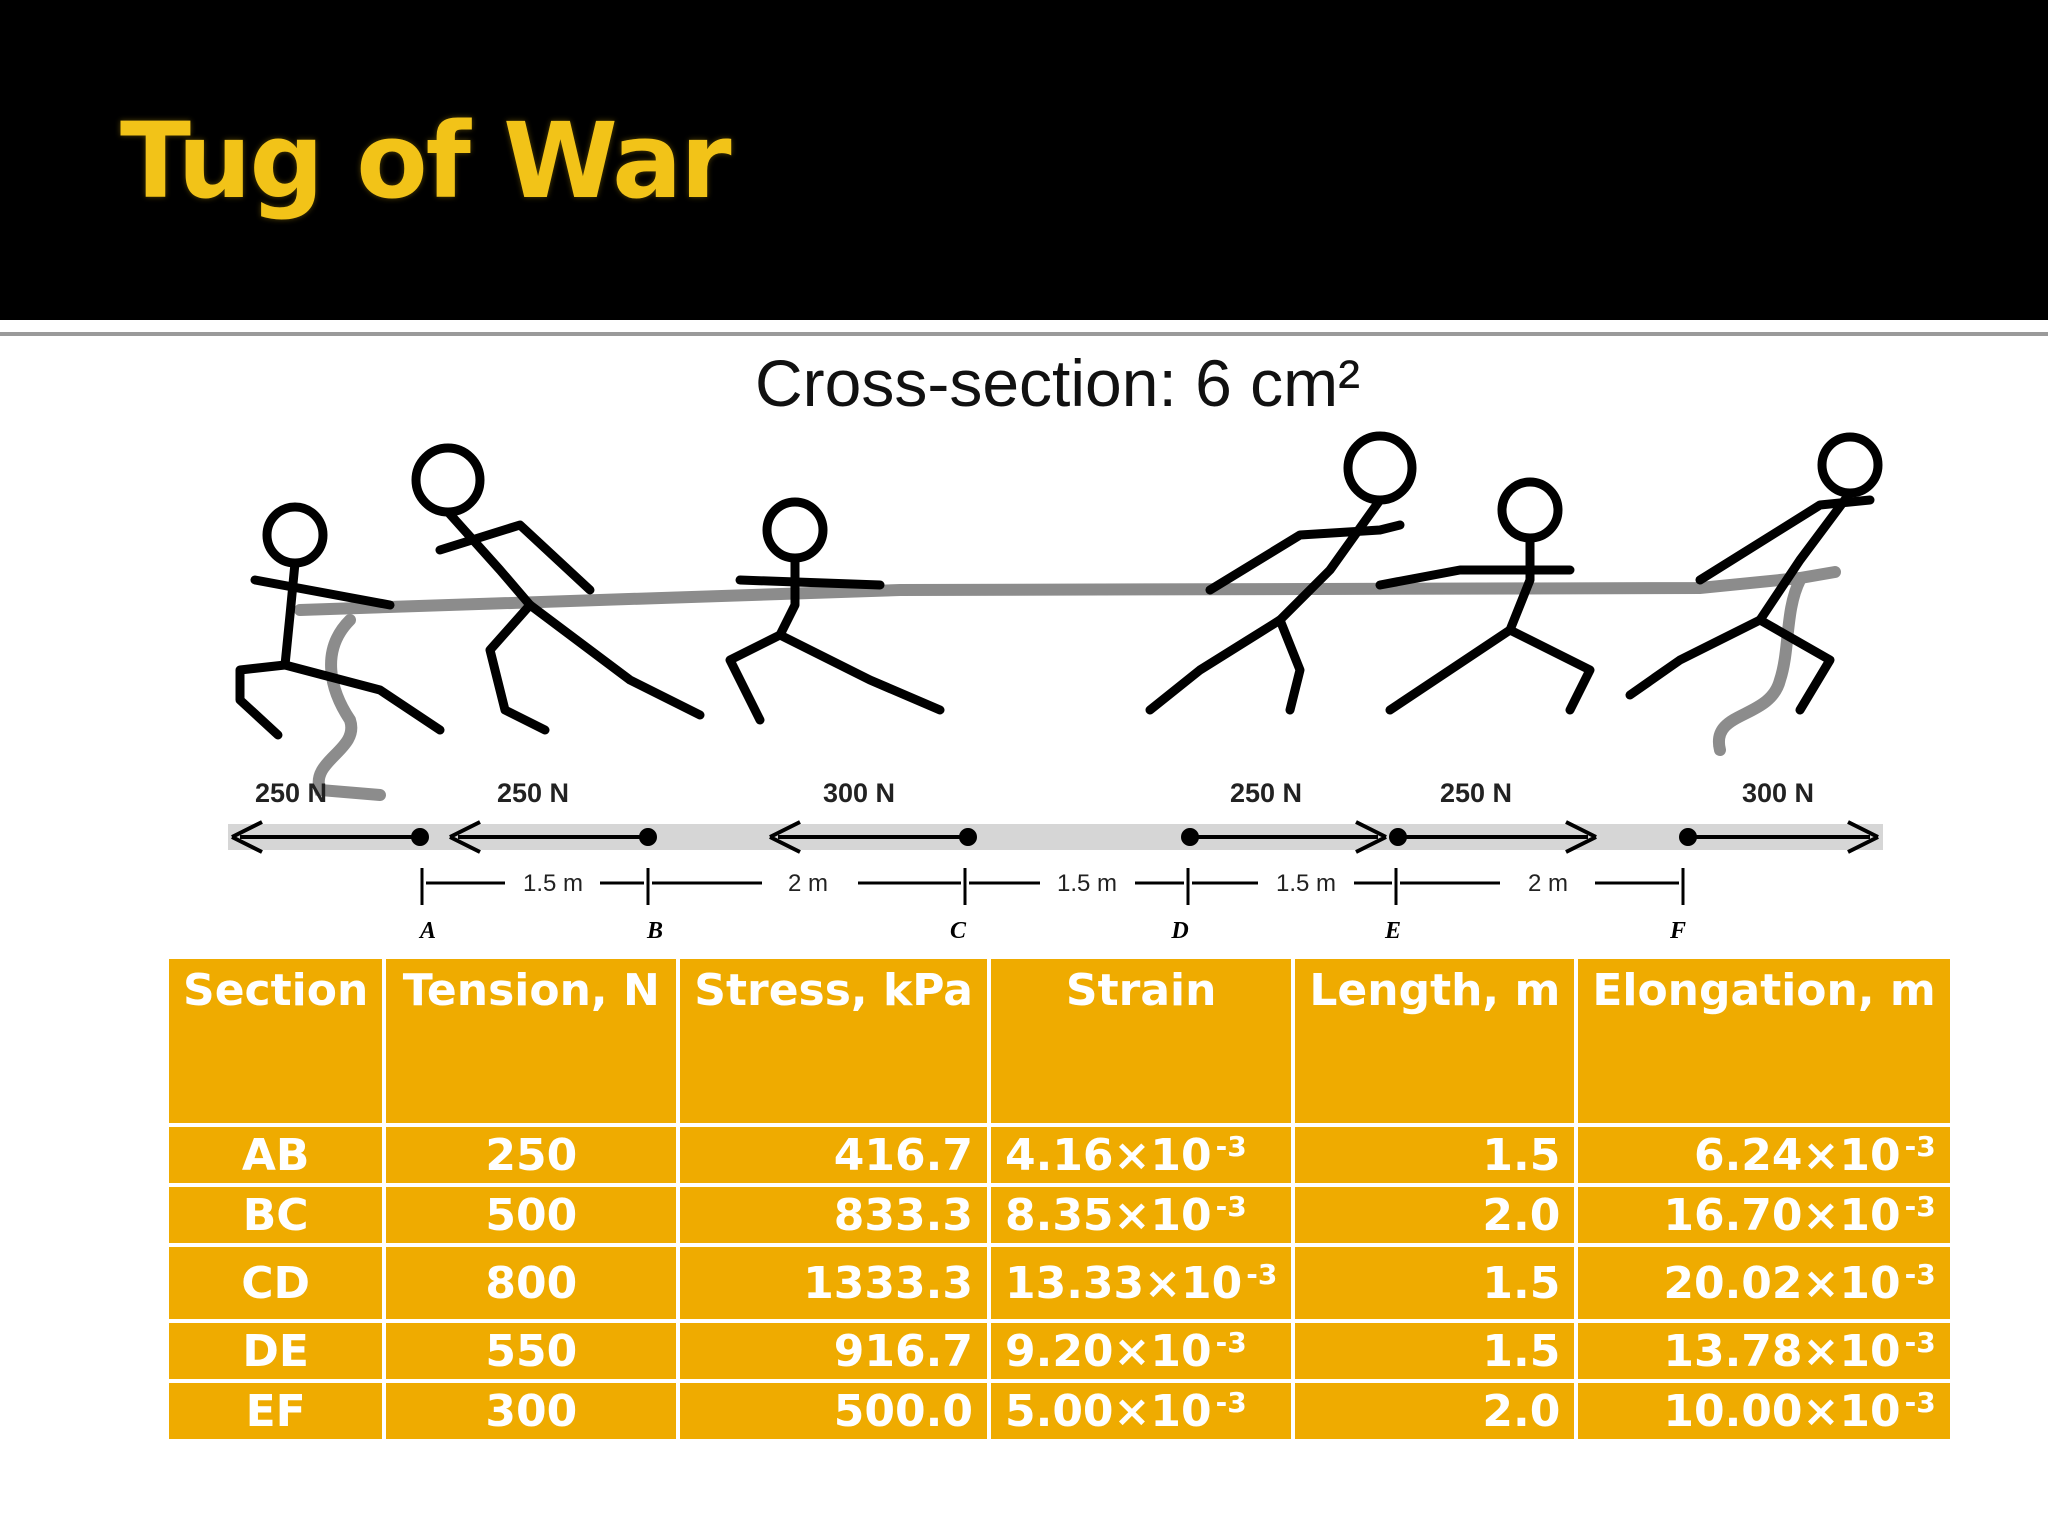 This screenshot has height=1536, width=2048. I want to click on elongation-value: 13.78×10, so click(1782, 1351).